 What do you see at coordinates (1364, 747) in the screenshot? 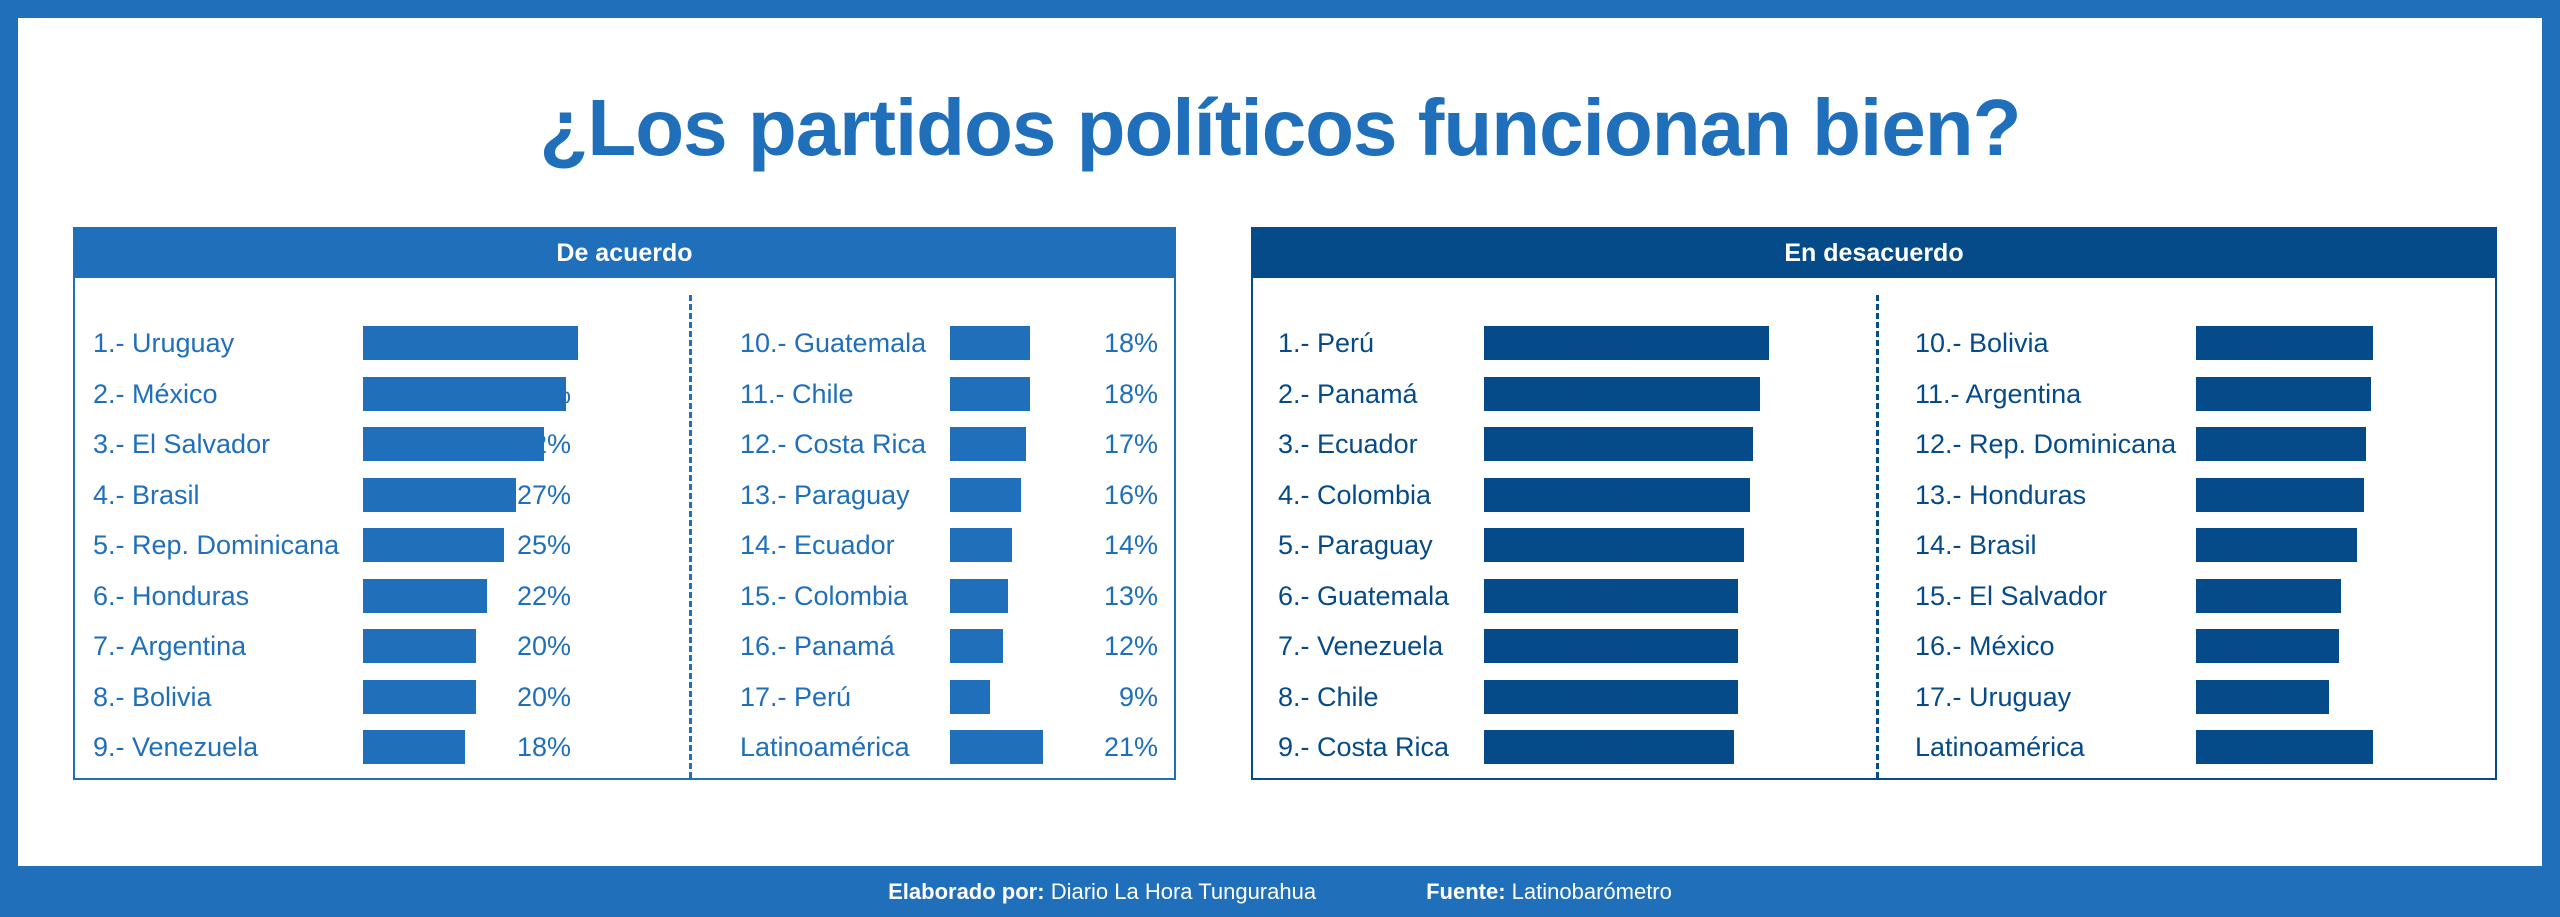
I see `disagree-row-label: 9.- Costa Rica` at bounding box center [1364, 747].